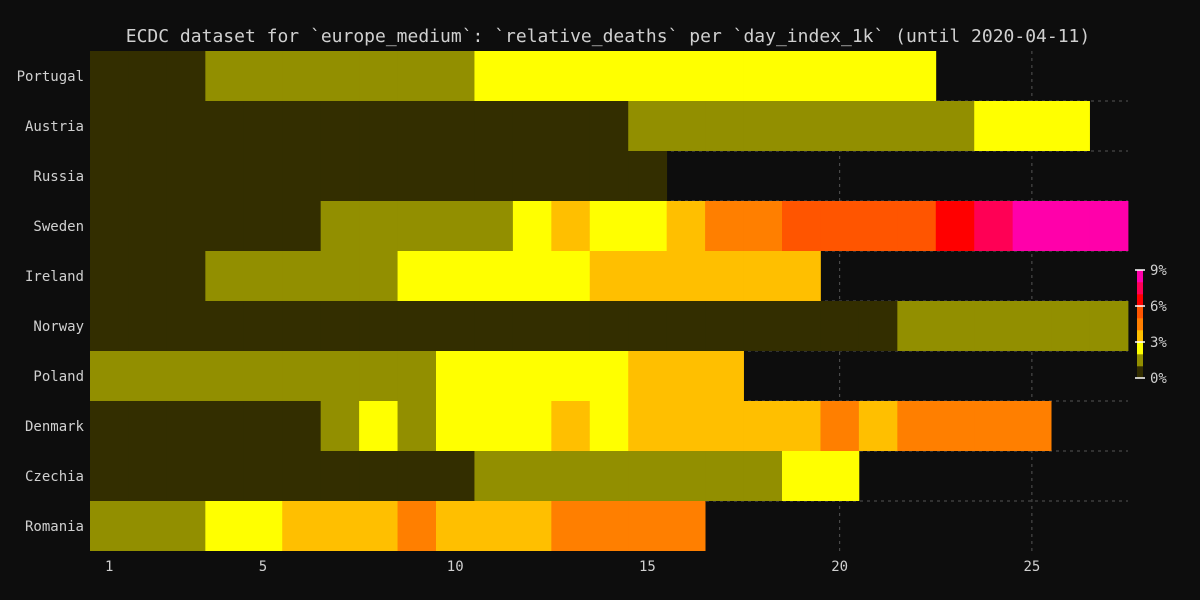 This screenshot has height=600, width=1200. Describe the element at coordinates (54, 277) in the screenshot. I see `y-tick-label: Ireland` at that location.